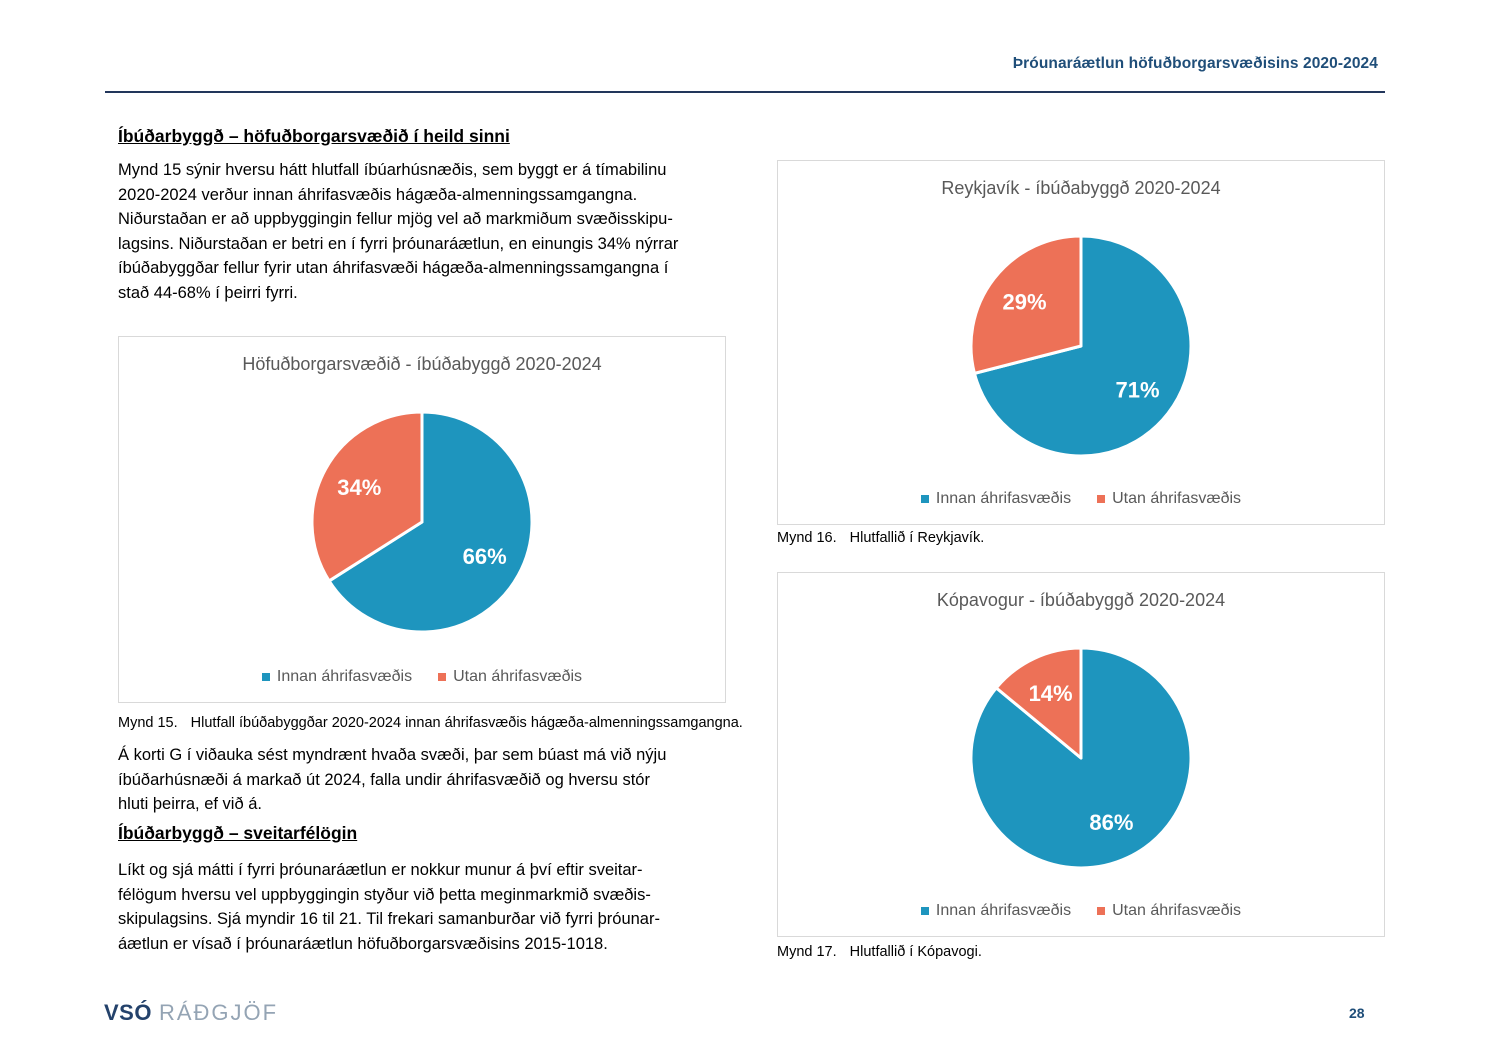 This screenshot has width=1500, height=1061. What do you see at coordinates (128, 1012) in the screenshot?
I see `logo-vso: VSÓ` at bounding box center [128, 1012].